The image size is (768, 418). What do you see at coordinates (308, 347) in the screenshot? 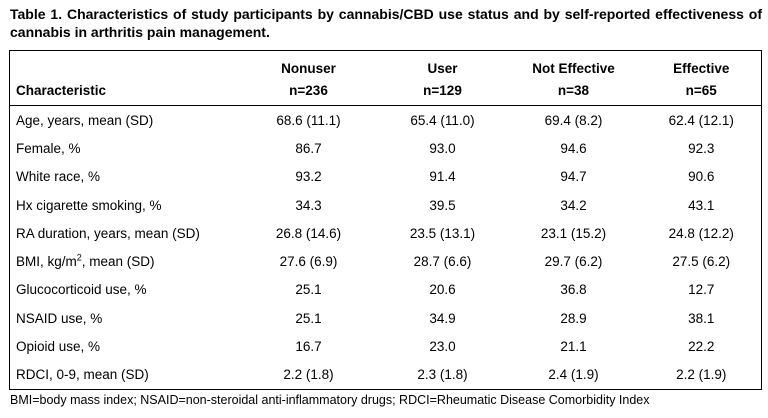
I see `cell-value: 16.7` at bounding box center [308, 347].